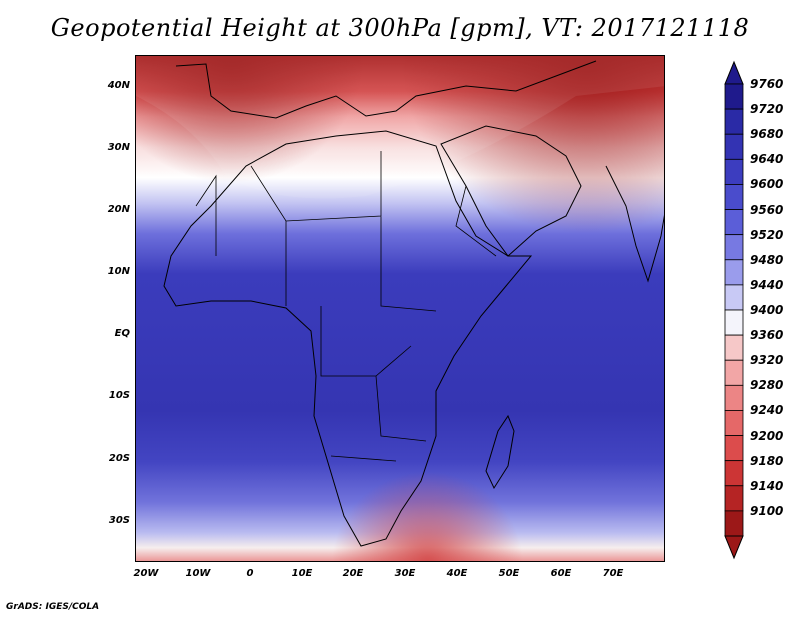 This screenshot has height=618, width=800. Describe the element at coordinates (767, 259) in the screenshot. I see `colorbar-label: 9480` at that location.